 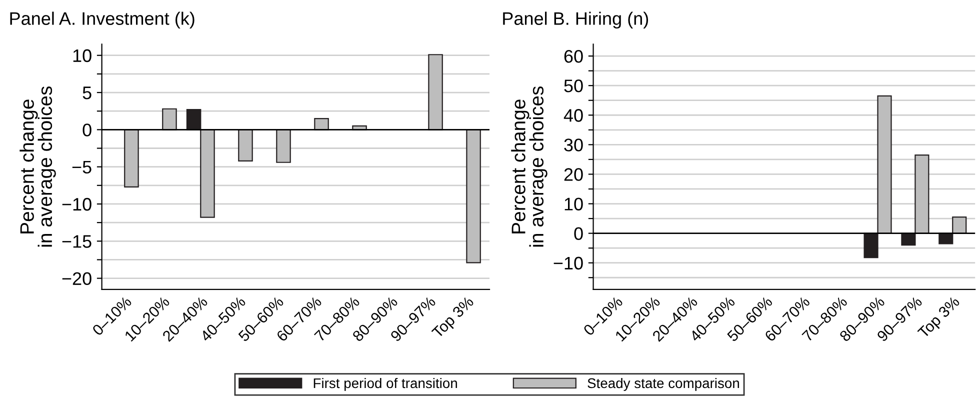 I want to click on y-tick-label: 50, so click(x=573, y=86).